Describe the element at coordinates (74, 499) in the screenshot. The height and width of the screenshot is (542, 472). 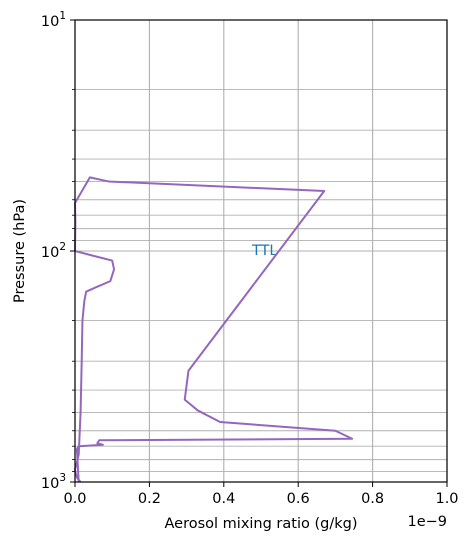
I see `x-tick-label: 0.0` at that location.